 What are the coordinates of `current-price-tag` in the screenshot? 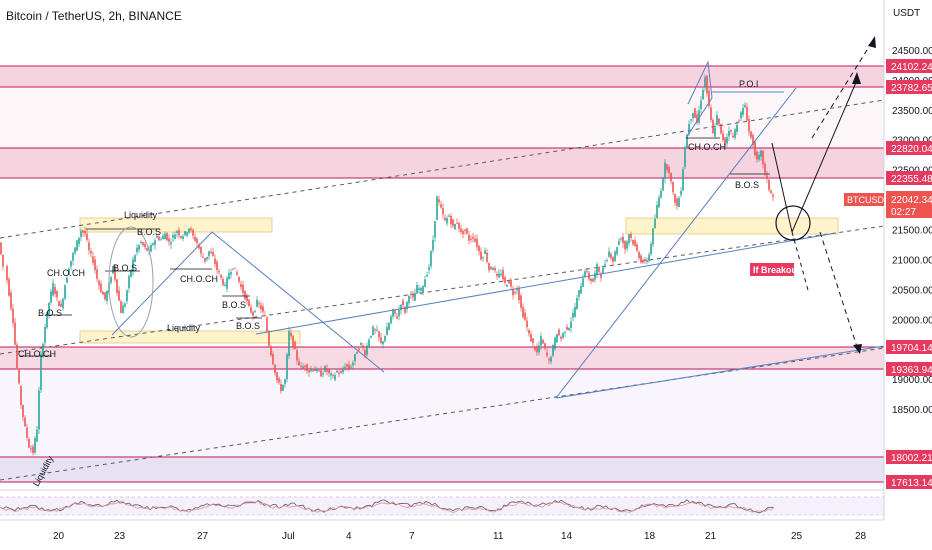 It's located at (909, 204).